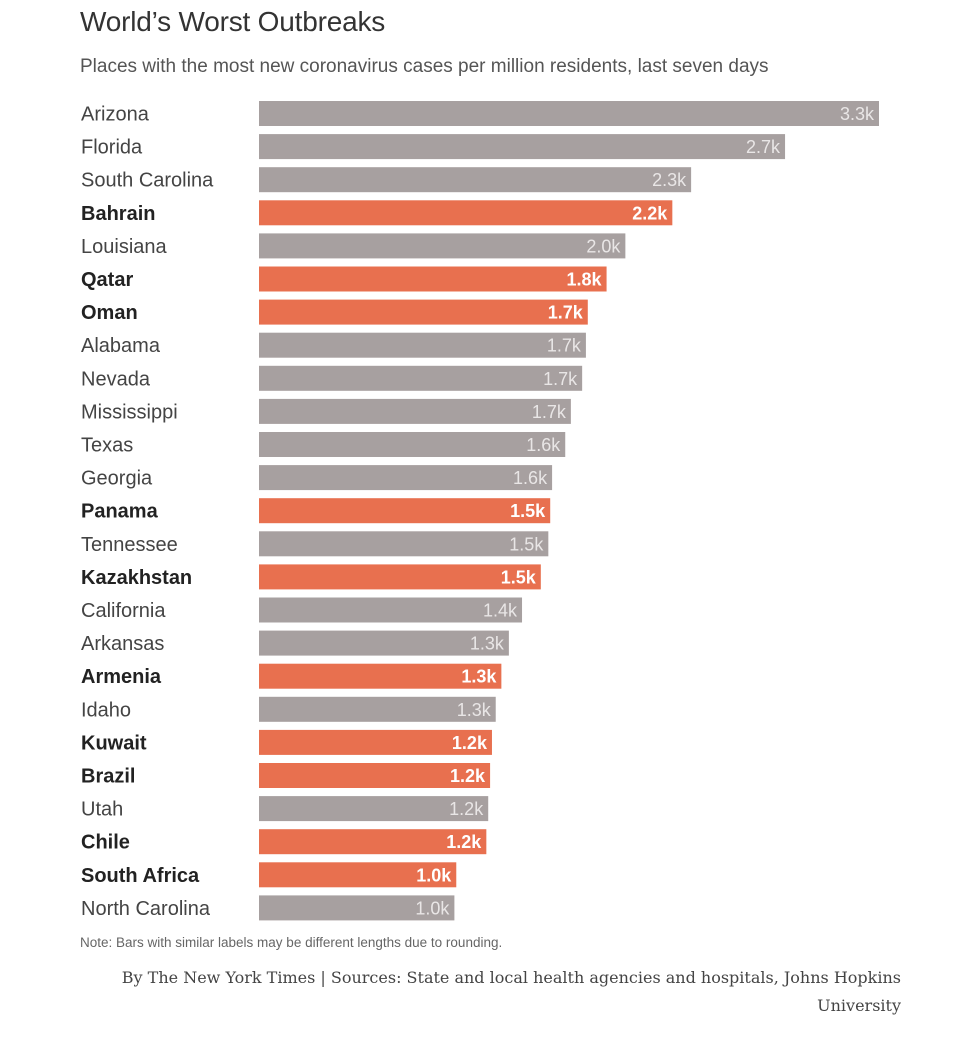  What do you see at coordinates (146, 909) in the screenshot?
I see `category-label: North Carolina` at bounding box center [146, 909].